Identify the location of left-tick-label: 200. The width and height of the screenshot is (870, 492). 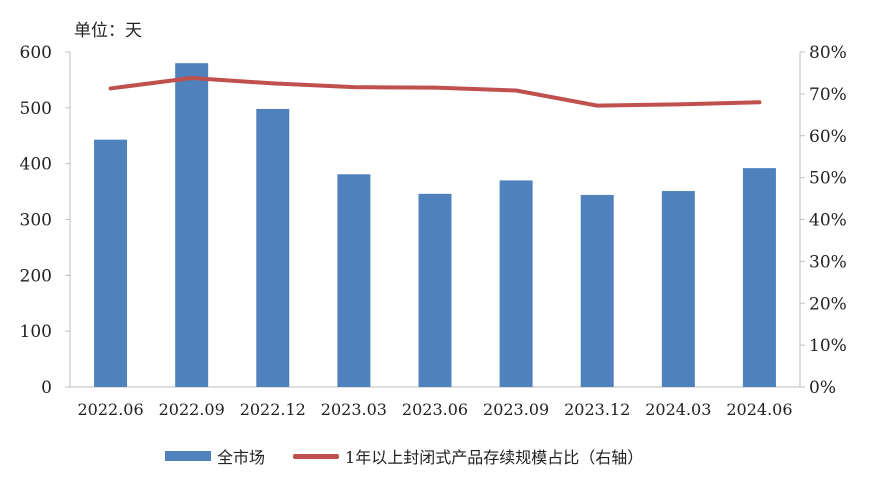
(36, 276).